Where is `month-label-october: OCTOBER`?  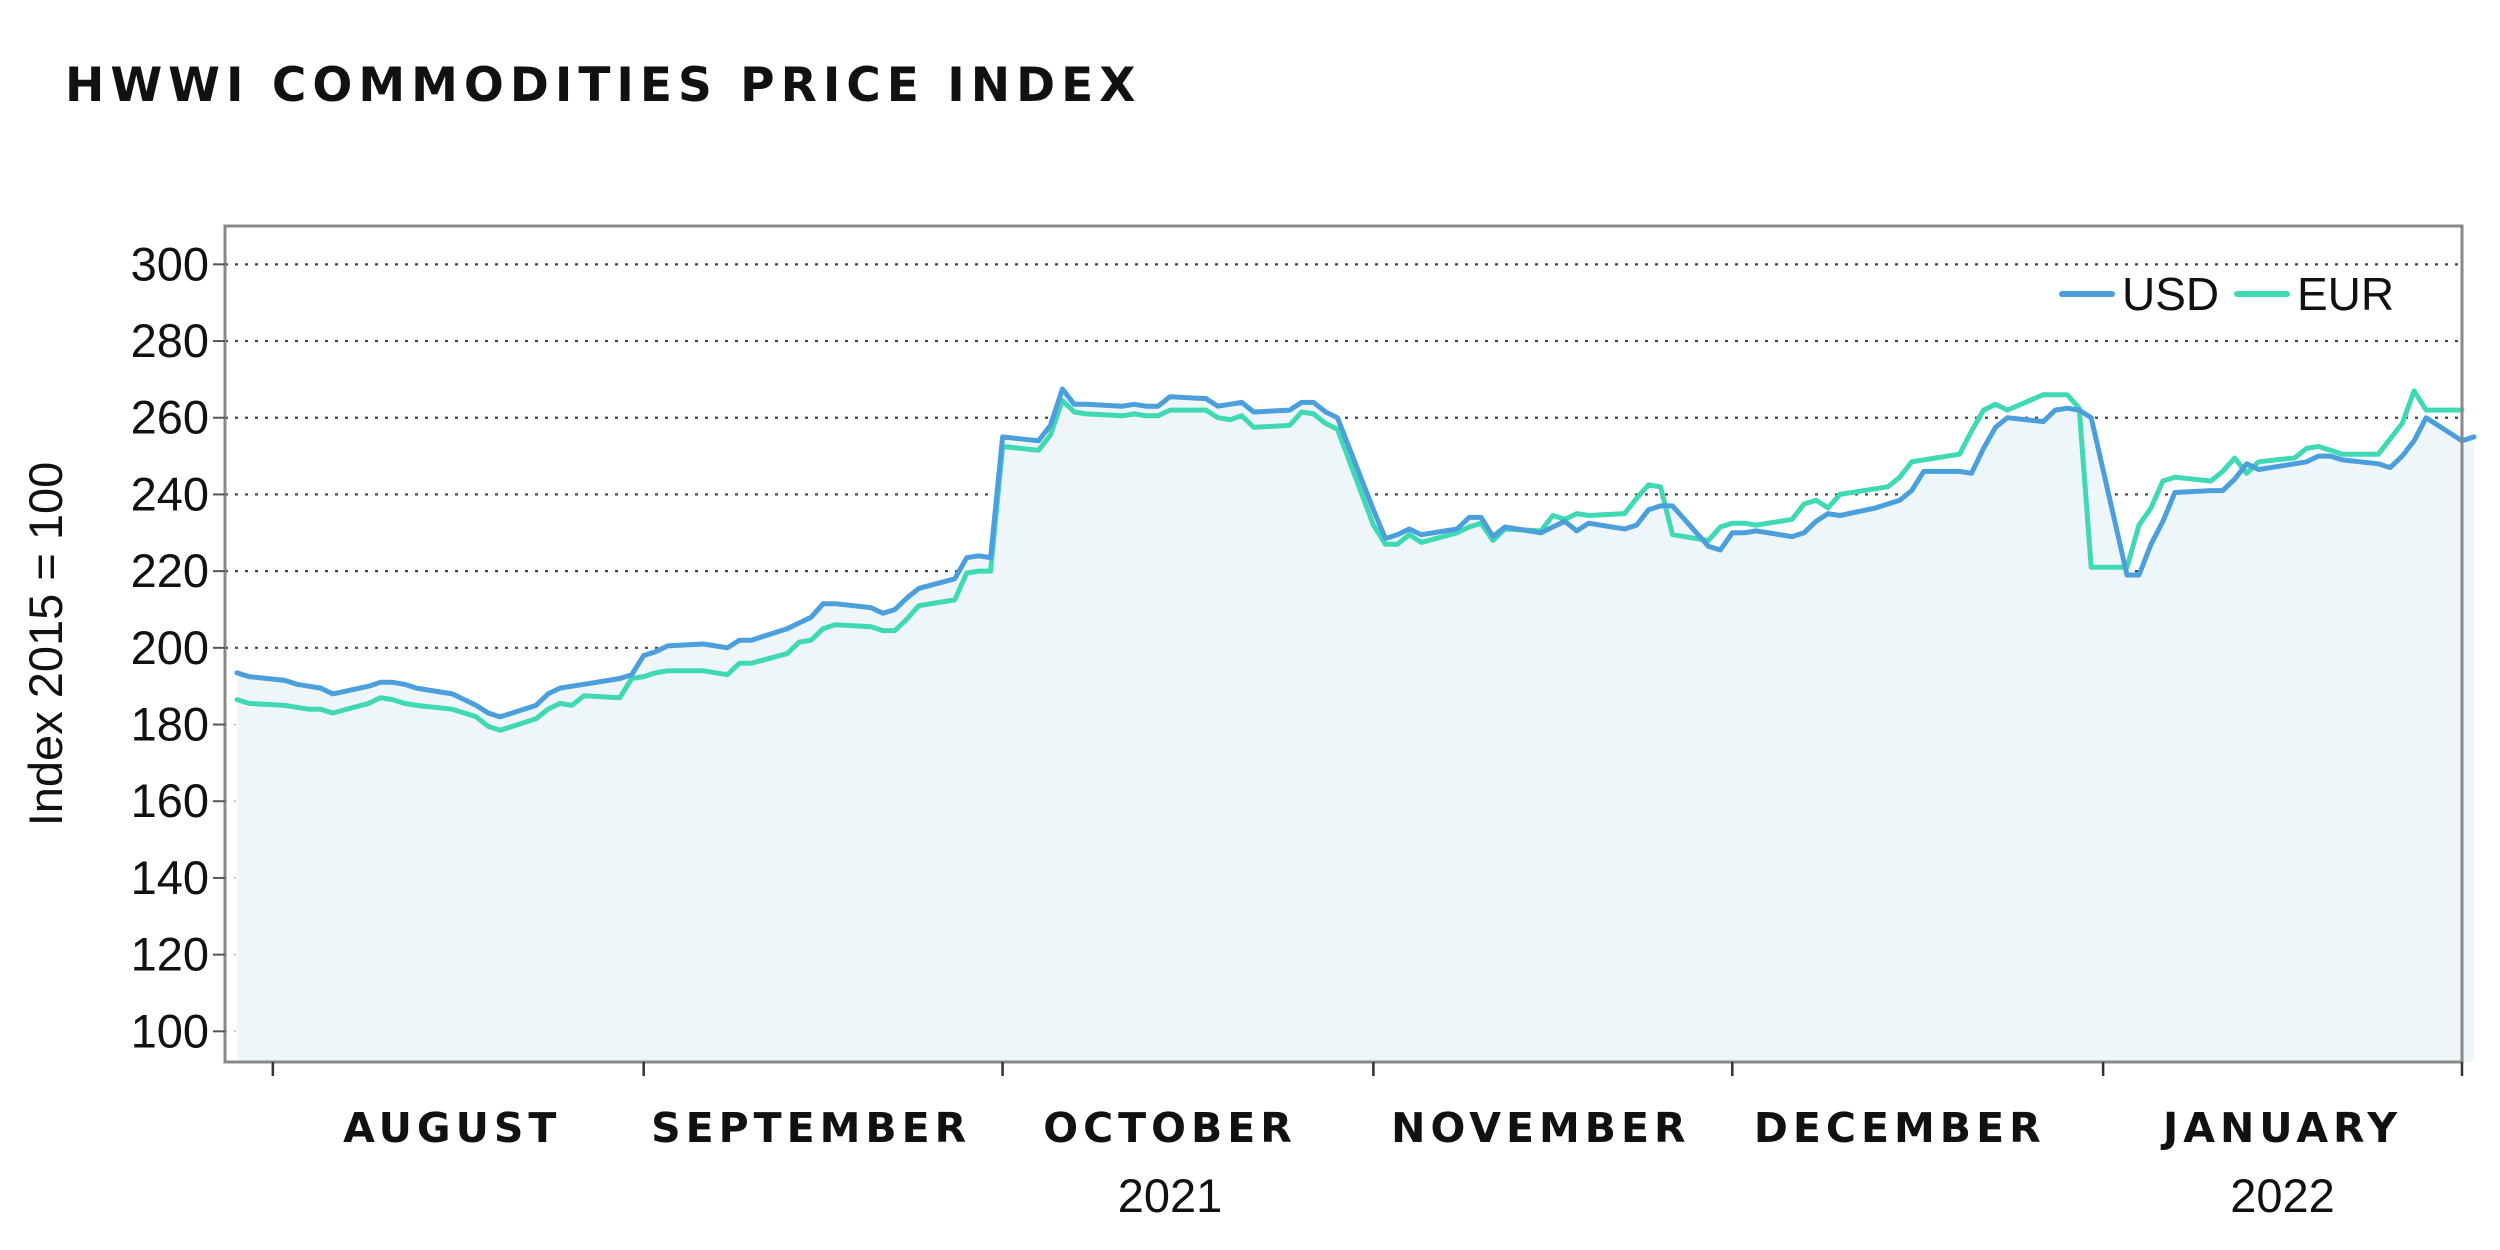 month-label-october: OCTOBER is located at coordinates (1170, 1128).